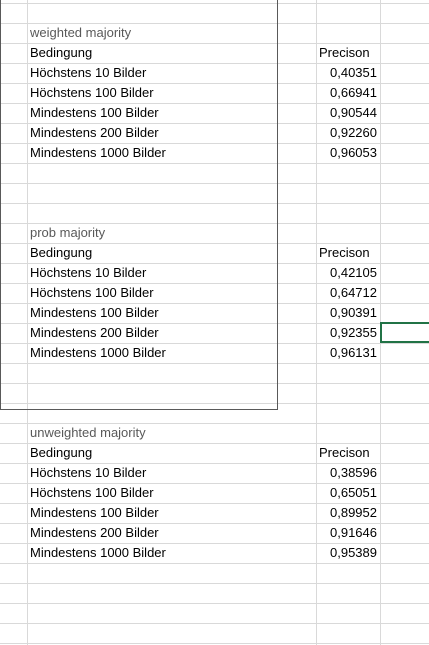 The height and width of the screenshot is (645, 429). Describe the element at coordinates (348, 493) in the screenshot. I see `row-value: 0,65051` at that location.